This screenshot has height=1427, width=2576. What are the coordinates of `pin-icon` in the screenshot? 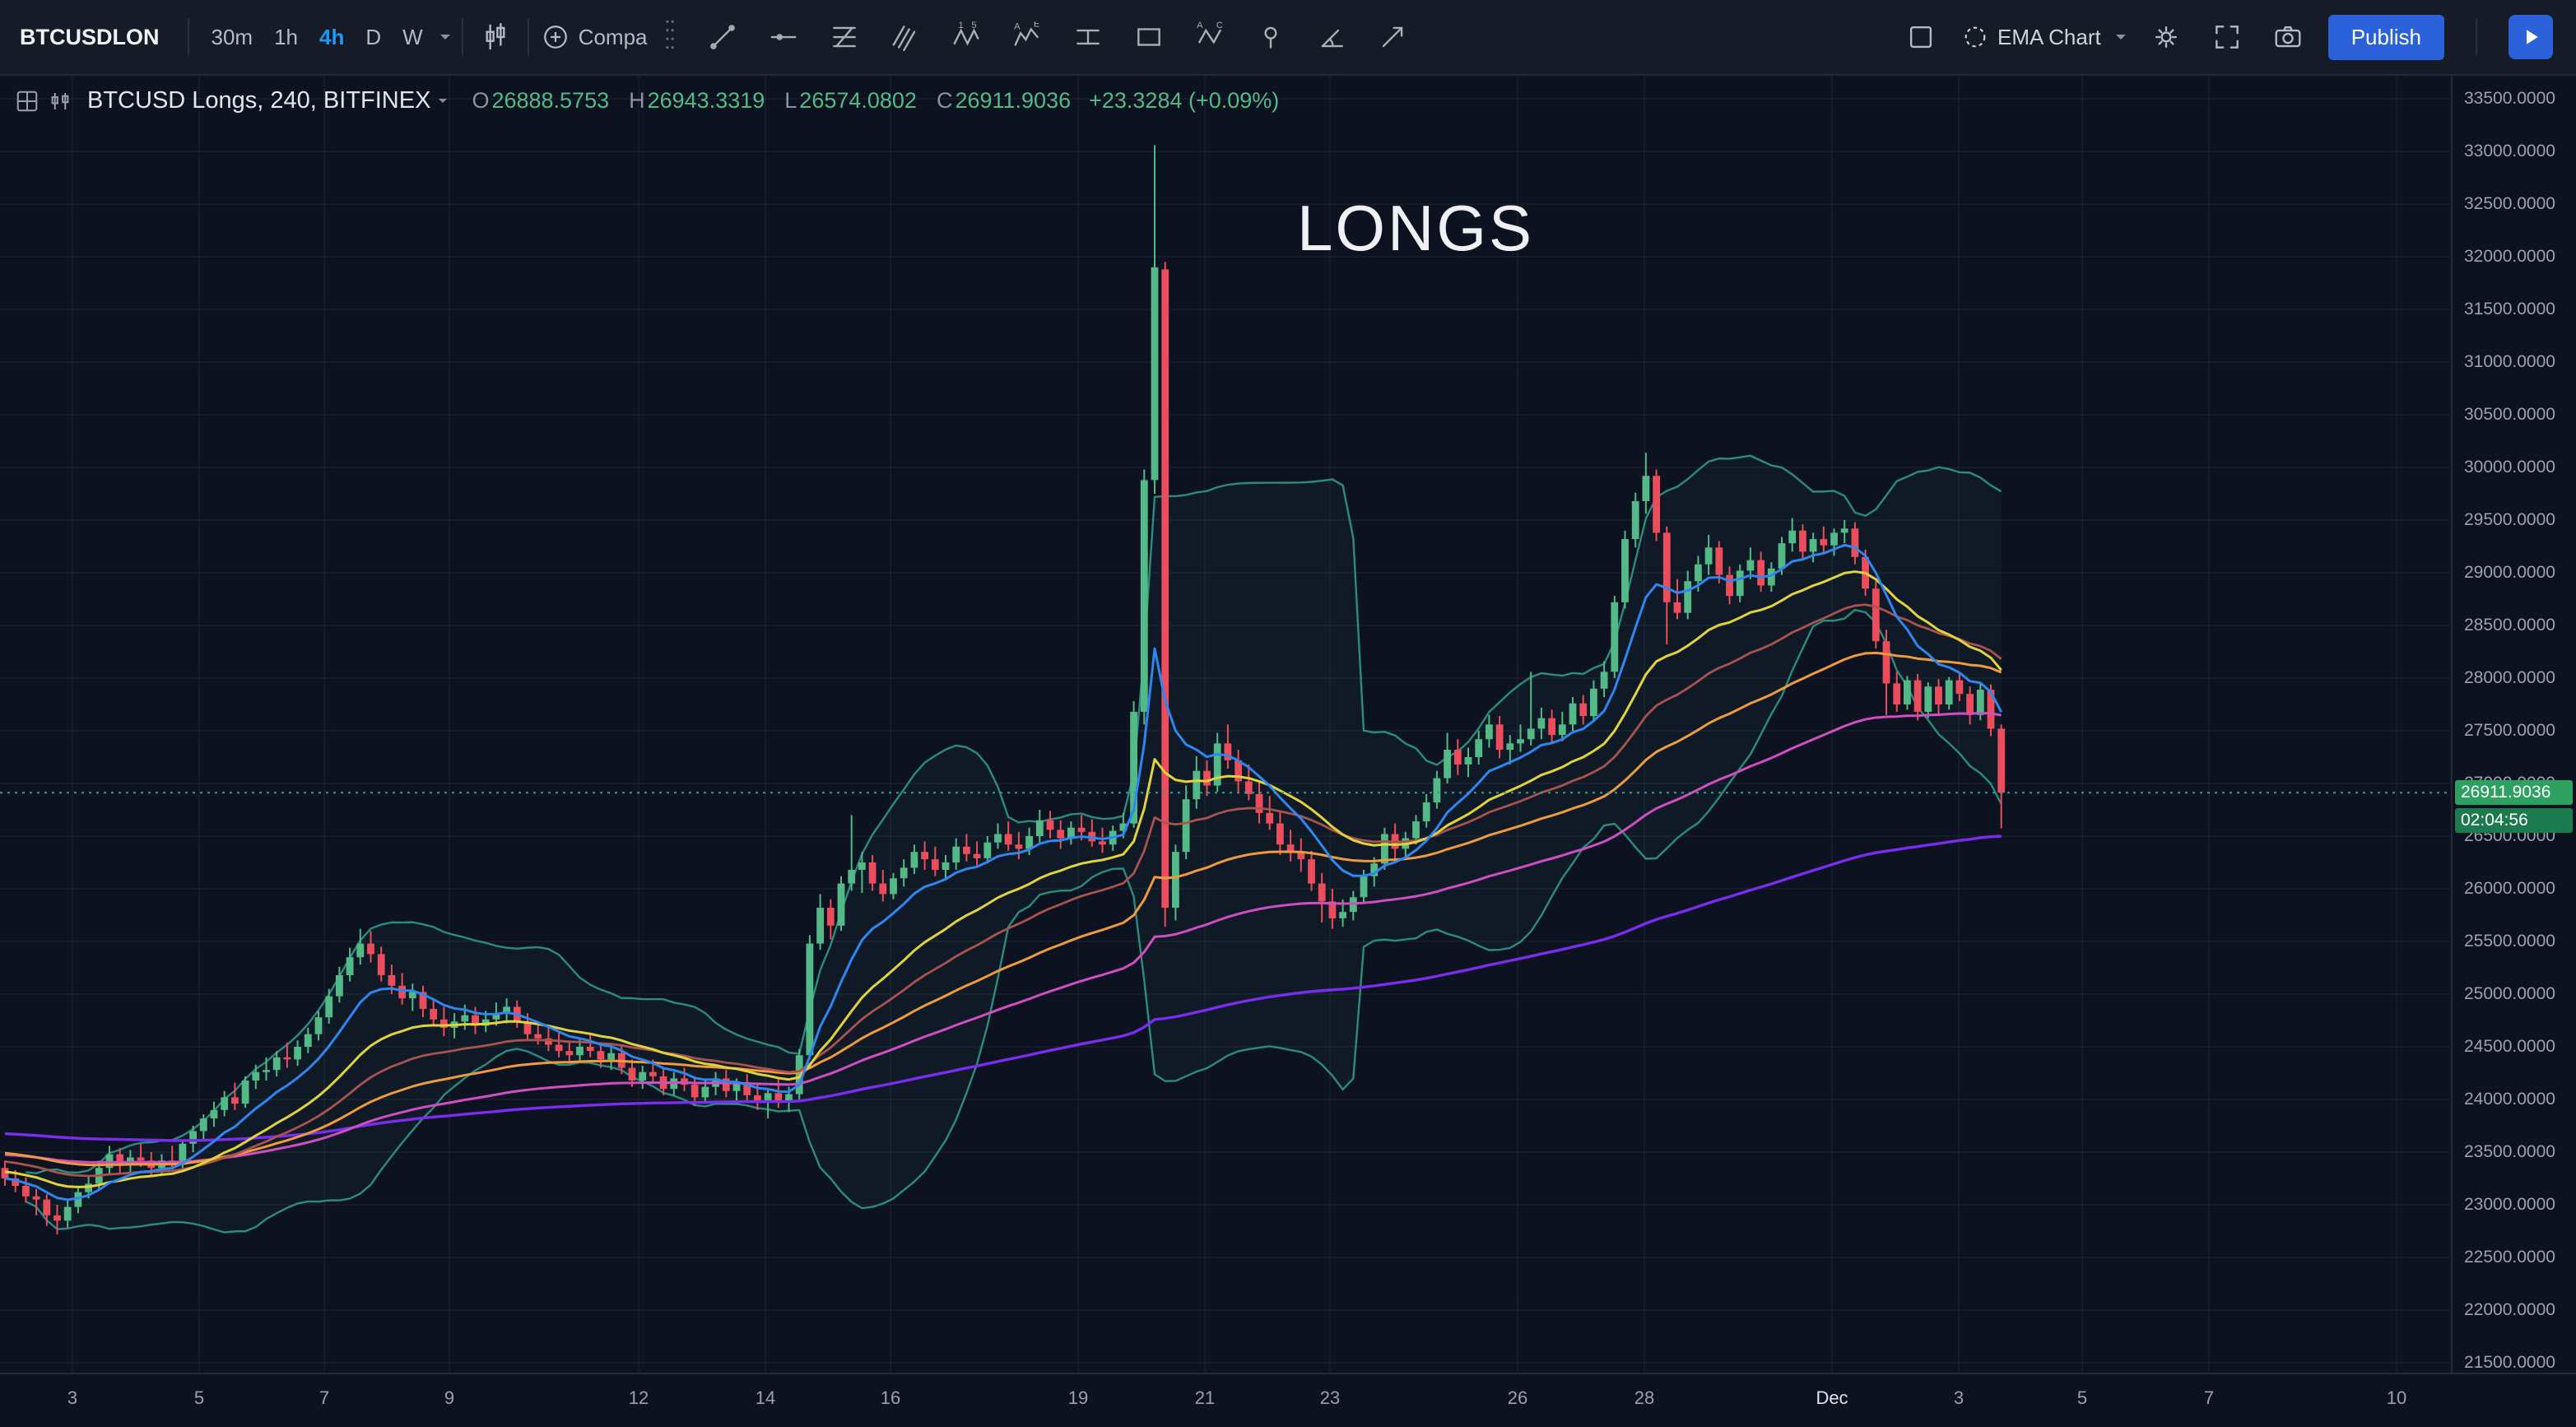 It's located at (1270, 37).